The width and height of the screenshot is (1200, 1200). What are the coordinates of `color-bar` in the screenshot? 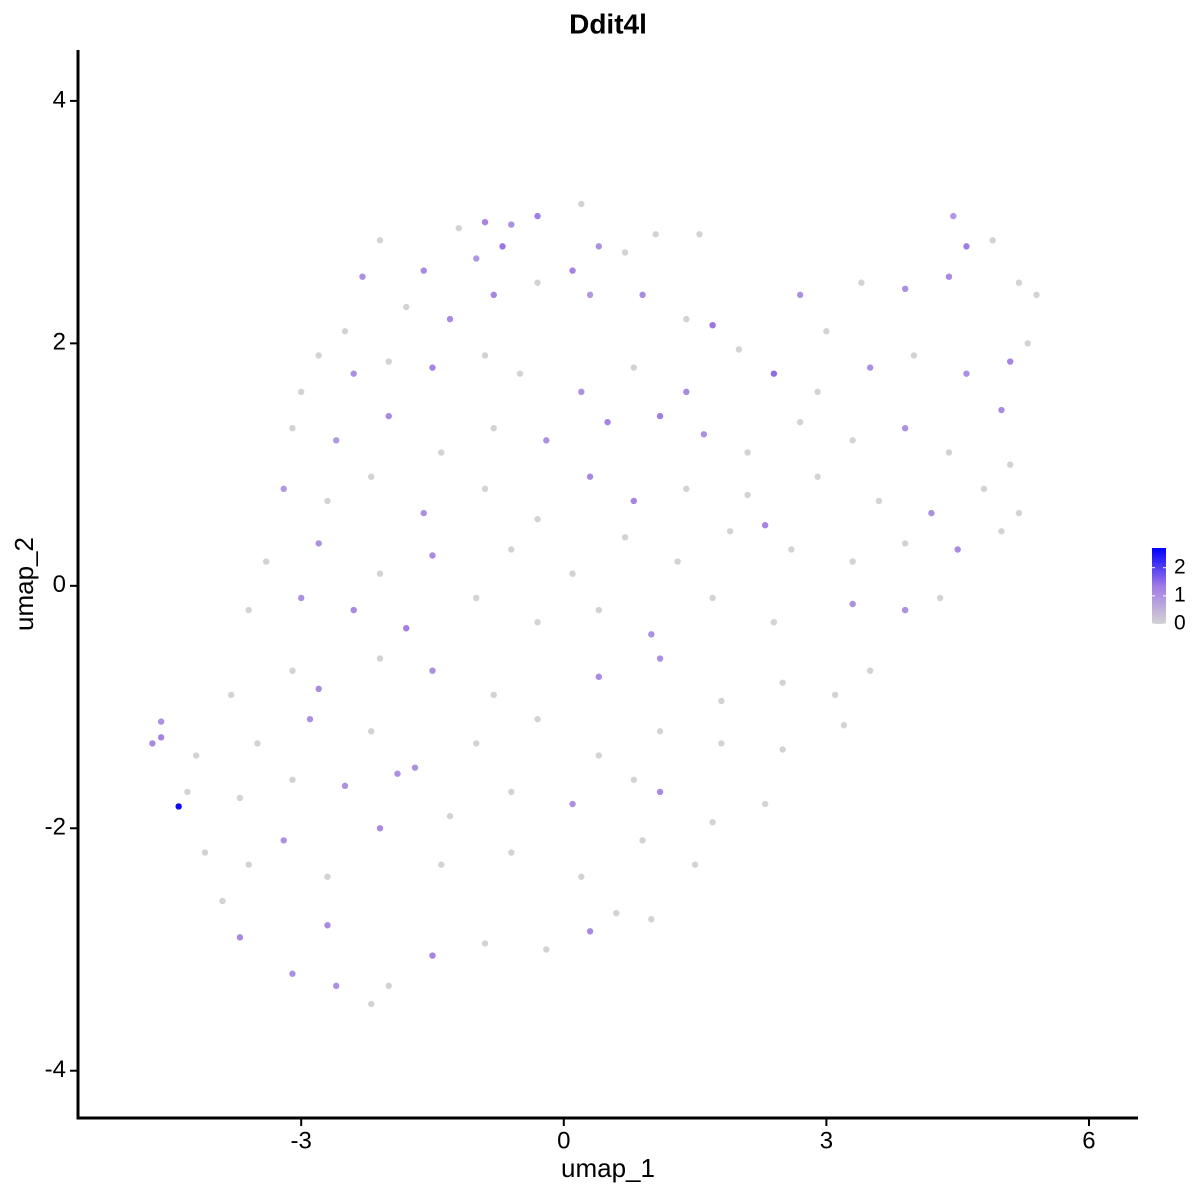 It's located at (1159, 586).